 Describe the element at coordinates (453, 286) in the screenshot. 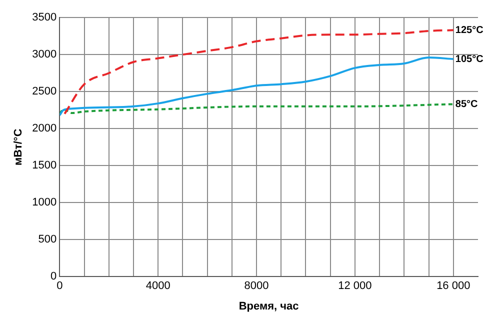

I see `x-tick-label: 16 000` at that location.